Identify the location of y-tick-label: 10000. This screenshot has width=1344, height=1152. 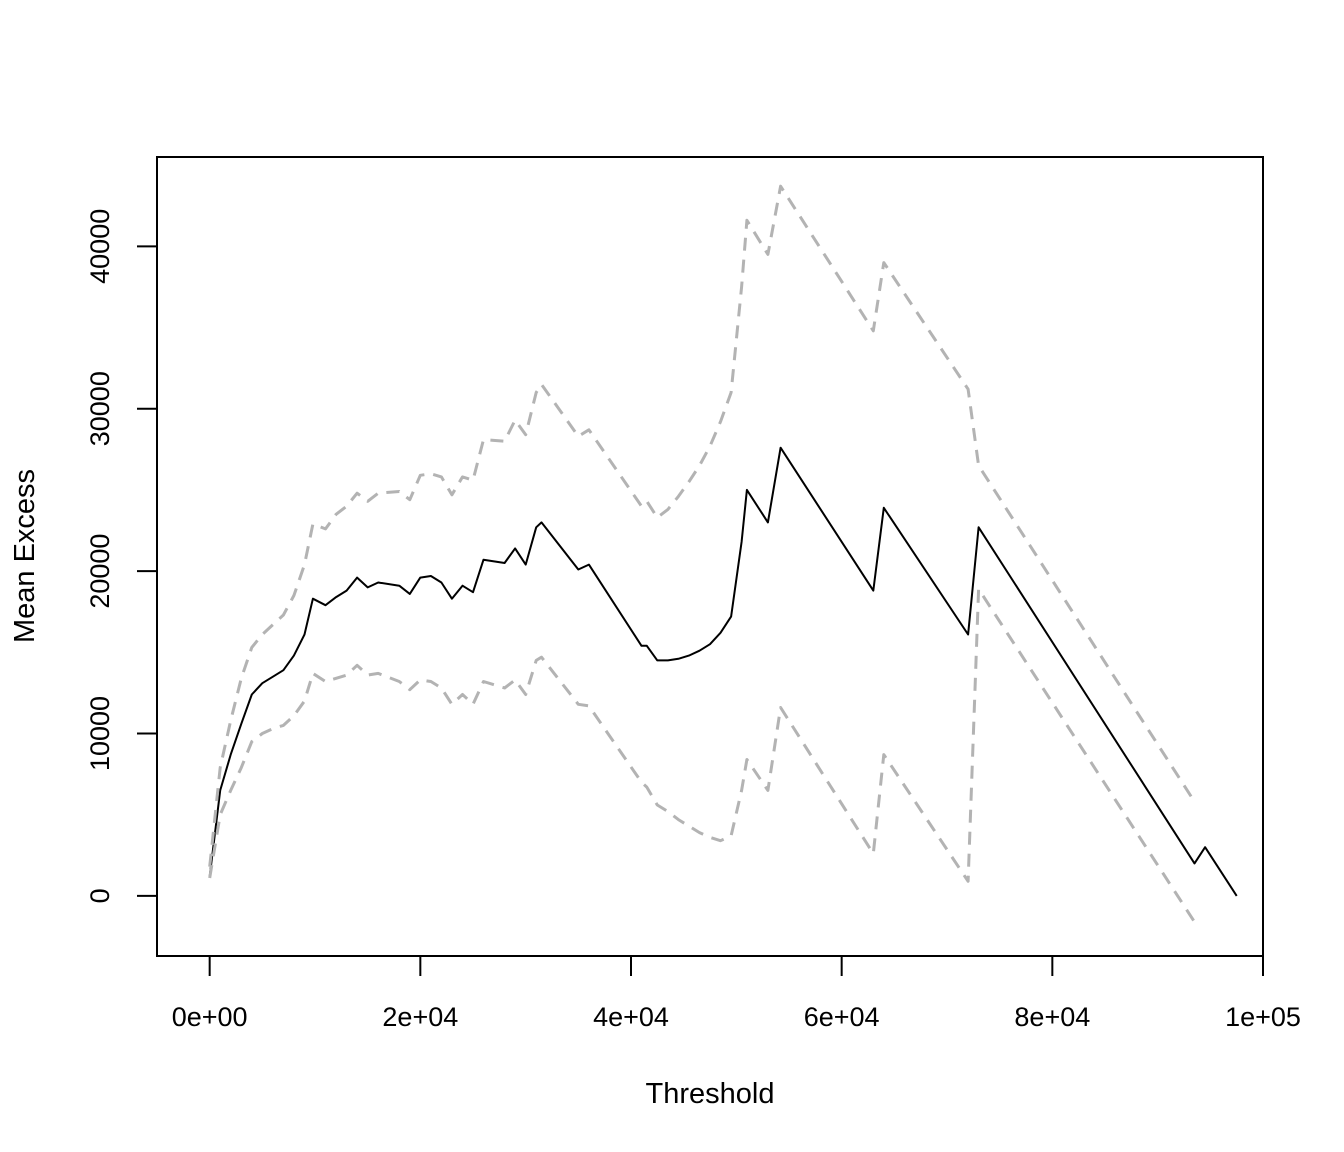
(100, 733).